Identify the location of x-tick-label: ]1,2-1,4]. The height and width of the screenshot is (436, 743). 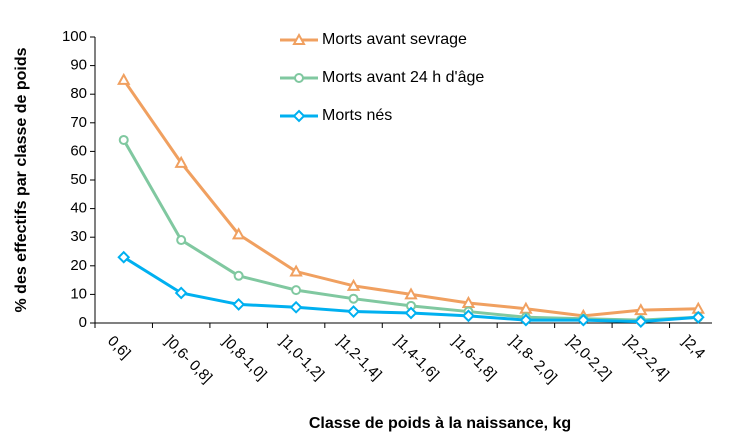
(359, 358).